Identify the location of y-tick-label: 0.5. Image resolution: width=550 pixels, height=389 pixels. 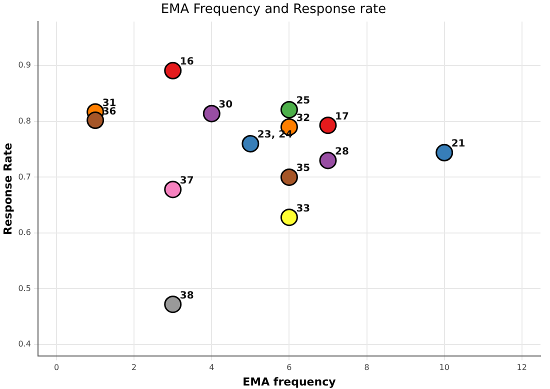
(24, 288).